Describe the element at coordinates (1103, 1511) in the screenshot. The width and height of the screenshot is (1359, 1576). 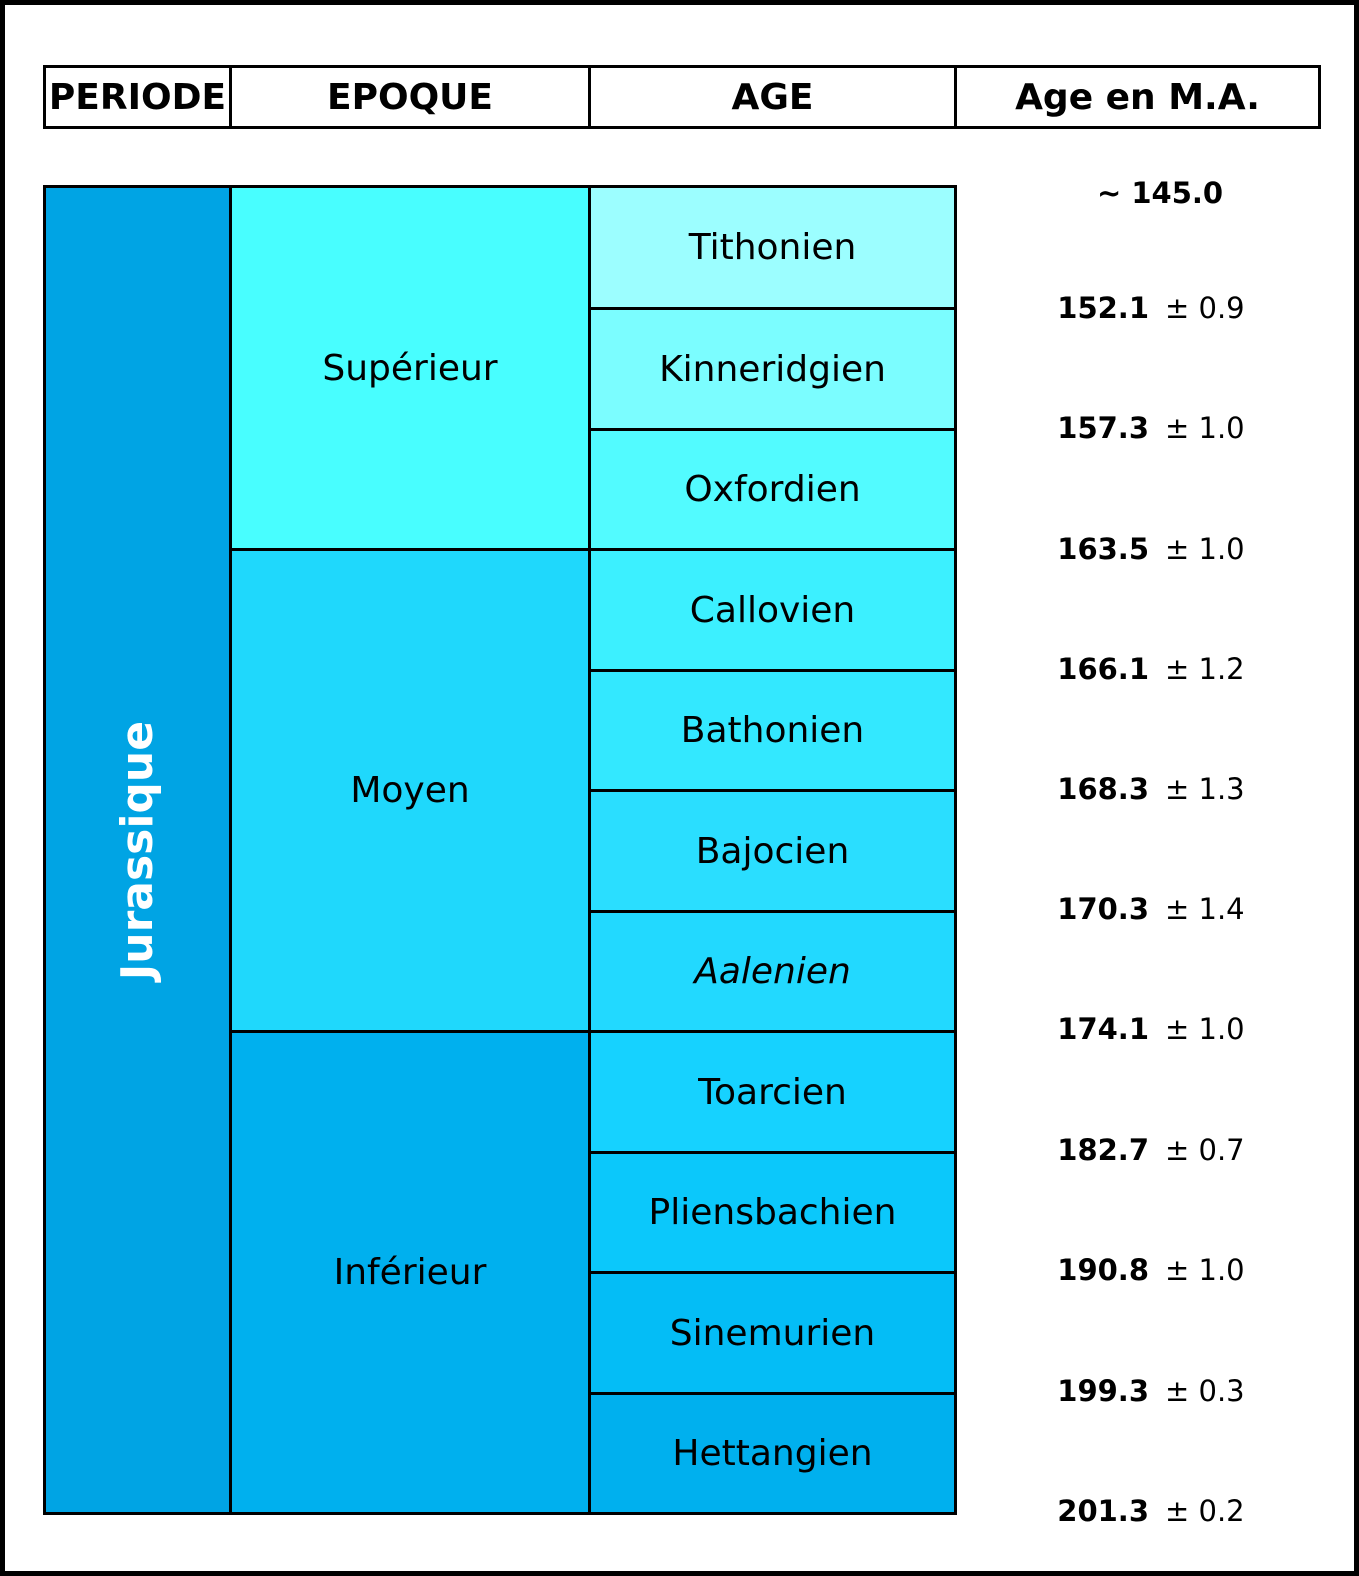
I see `age-ma-value: 201.3` at that location.